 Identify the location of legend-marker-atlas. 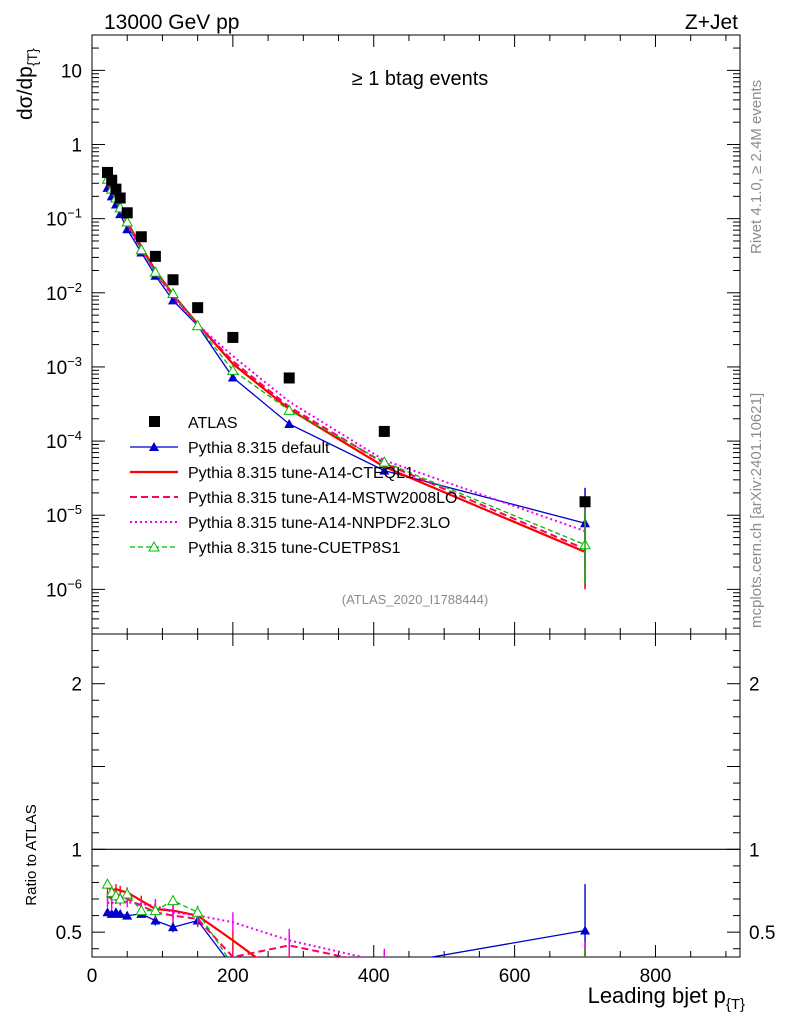
(154, 421).